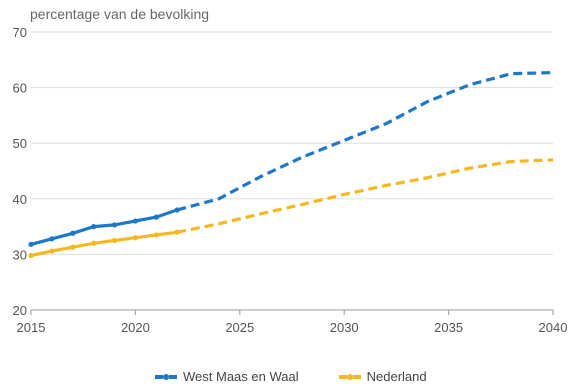  What do you see at coordinates (344, 327) in the screenshot?
I see `x-tick-label: 2030` at bounding box center [344, 327].